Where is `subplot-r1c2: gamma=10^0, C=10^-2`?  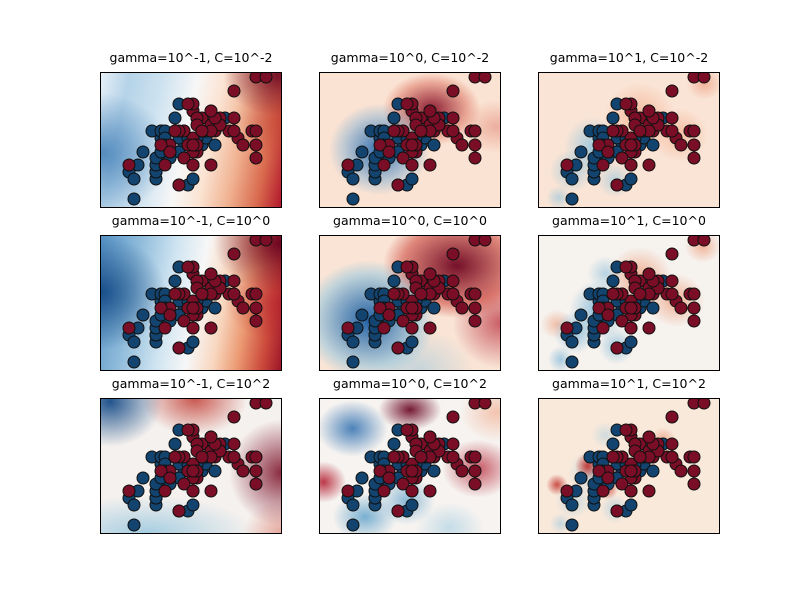 subplot-r1c2: gamma=10^0, C=10^-2 is located at coordinates (410, 129).